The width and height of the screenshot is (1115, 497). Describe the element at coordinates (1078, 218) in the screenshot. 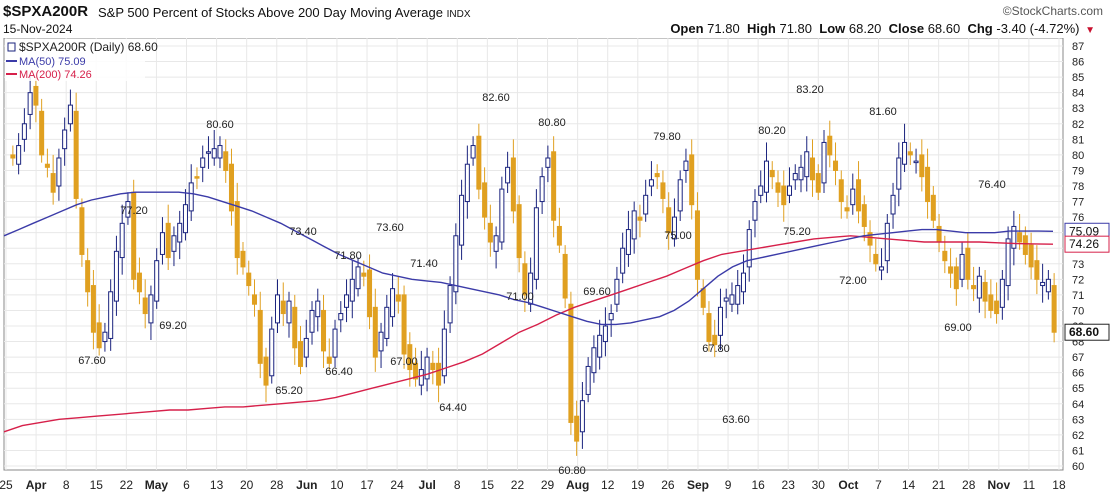

I see `y-tick-label: 76` at that location.